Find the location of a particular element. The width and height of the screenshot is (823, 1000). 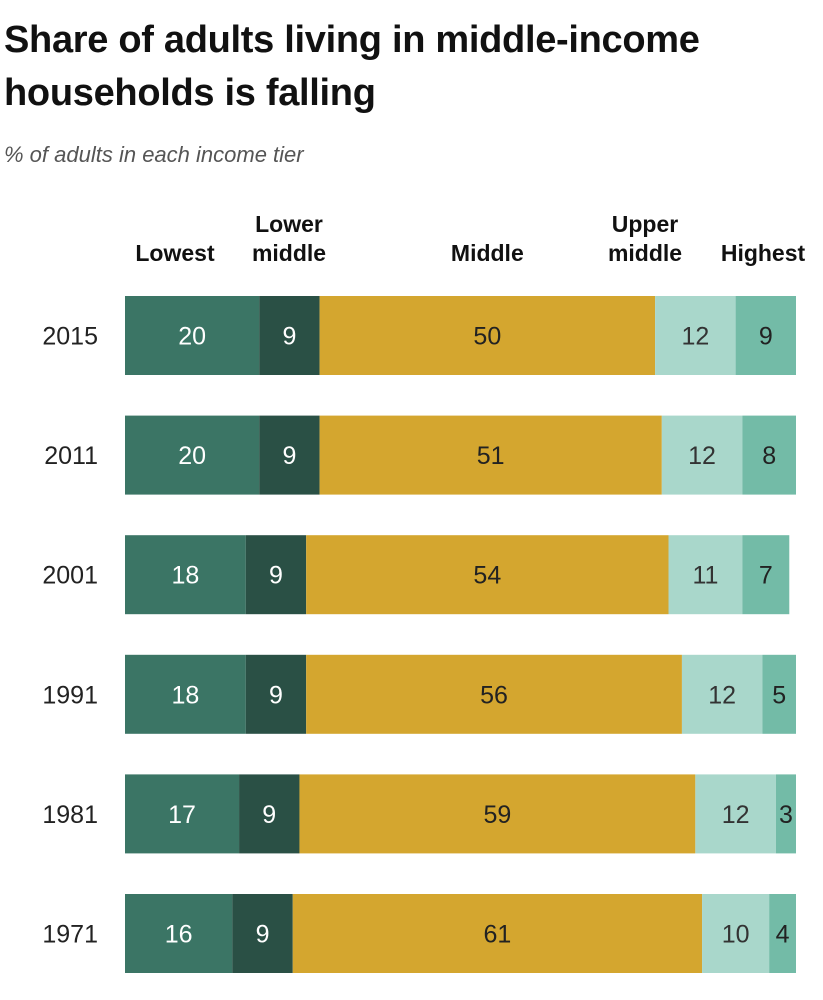

bar-segment-middle-2011 is located at coordinates (490, 455).